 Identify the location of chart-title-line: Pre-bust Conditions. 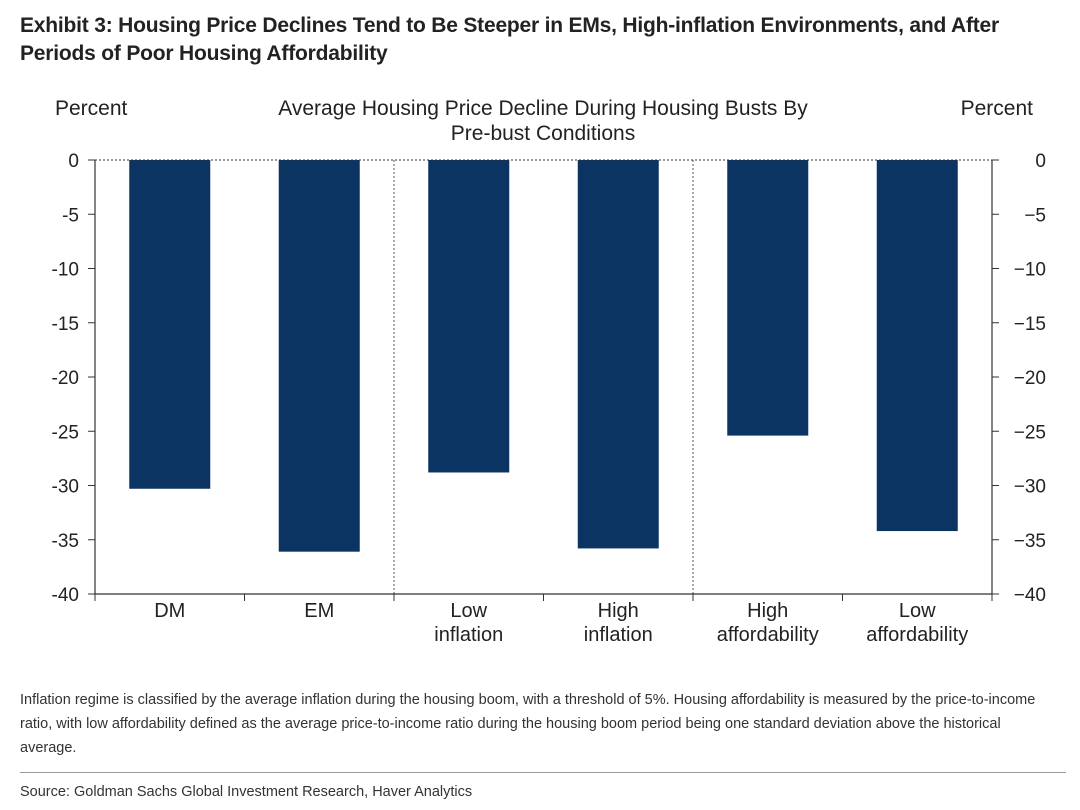
(543, 133).